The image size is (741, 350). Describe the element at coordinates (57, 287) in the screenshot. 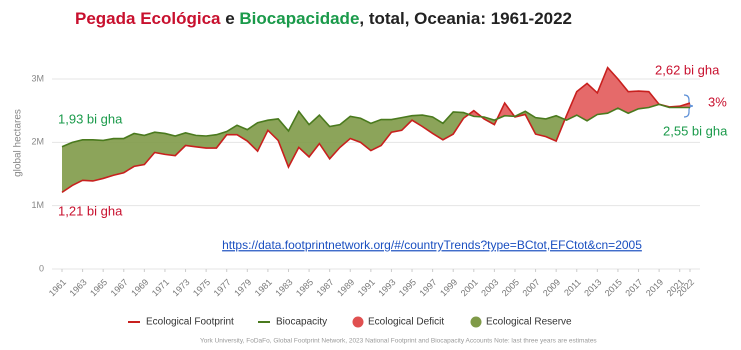

I see `x-tick-label: 1961` at that location.